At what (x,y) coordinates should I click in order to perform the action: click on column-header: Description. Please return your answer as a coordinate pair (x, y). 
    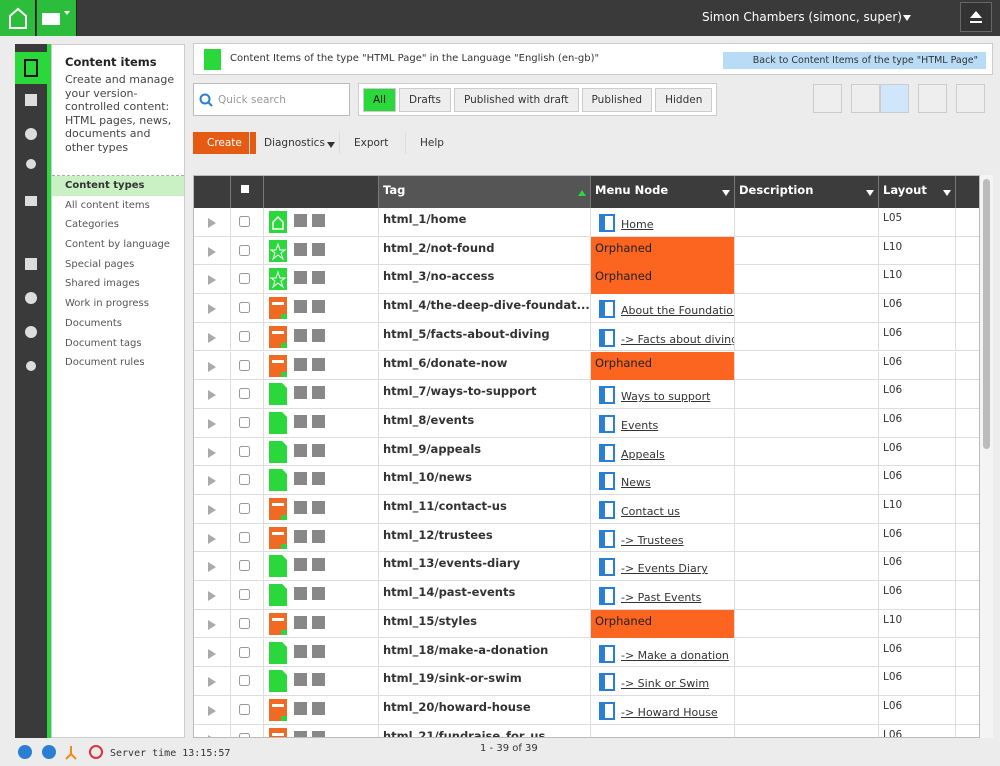
    Looking at the image, I should click on (807, 192).